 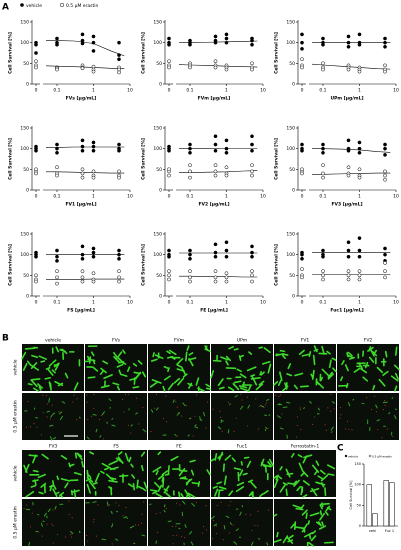 What do you see at coordinates (16, 416) in the screenshot?
I see `row-label: 0.5 µM erastin` at bounding box center [16, 416].